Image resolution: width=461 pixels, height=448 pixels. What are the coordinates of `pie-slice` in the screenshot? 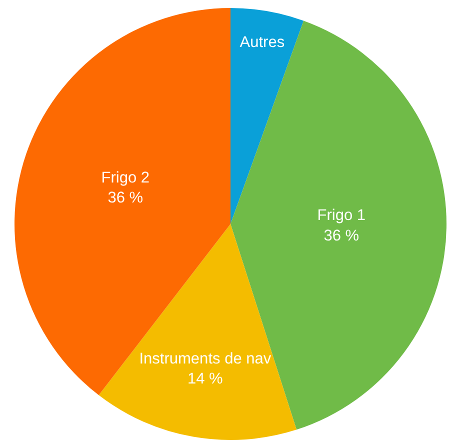 It's located at (267, 116).